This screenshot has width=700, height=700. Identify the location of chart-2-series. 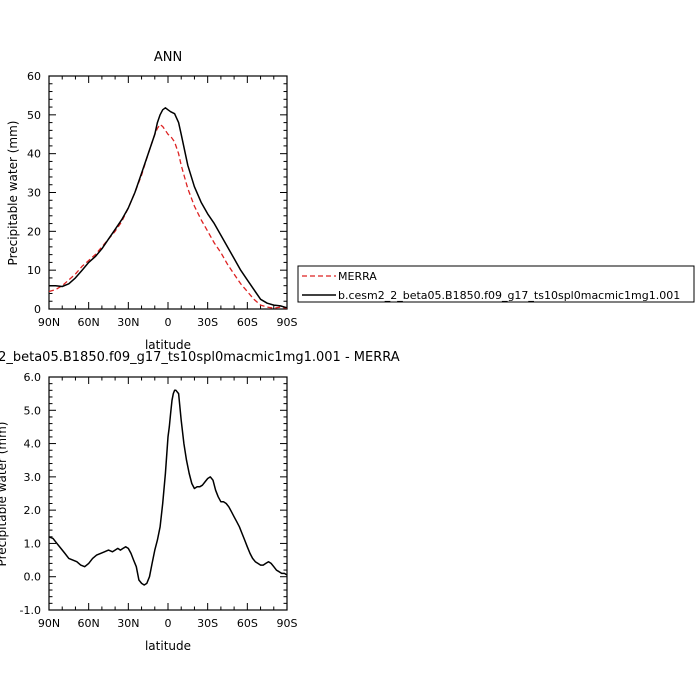
(168, 487).